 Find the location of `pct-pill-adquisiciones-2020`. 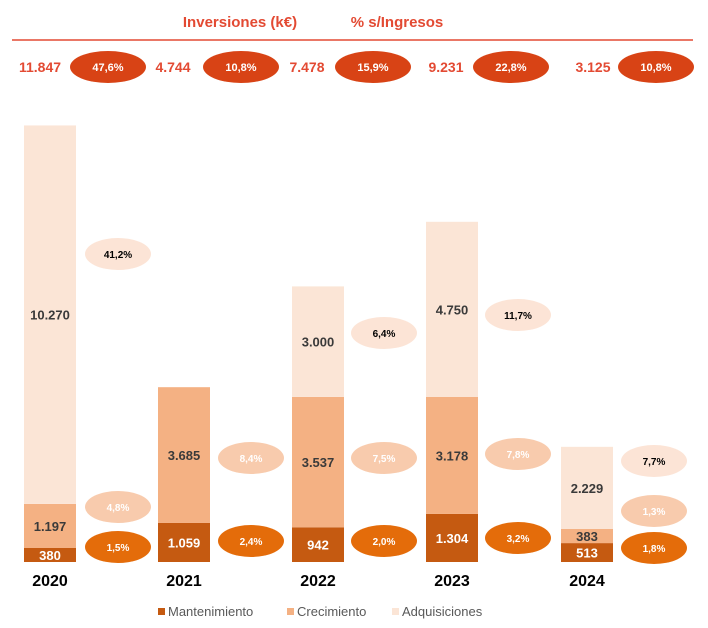

pct-pill-adquisiciones-2020 is located at coordinates (118, 254).